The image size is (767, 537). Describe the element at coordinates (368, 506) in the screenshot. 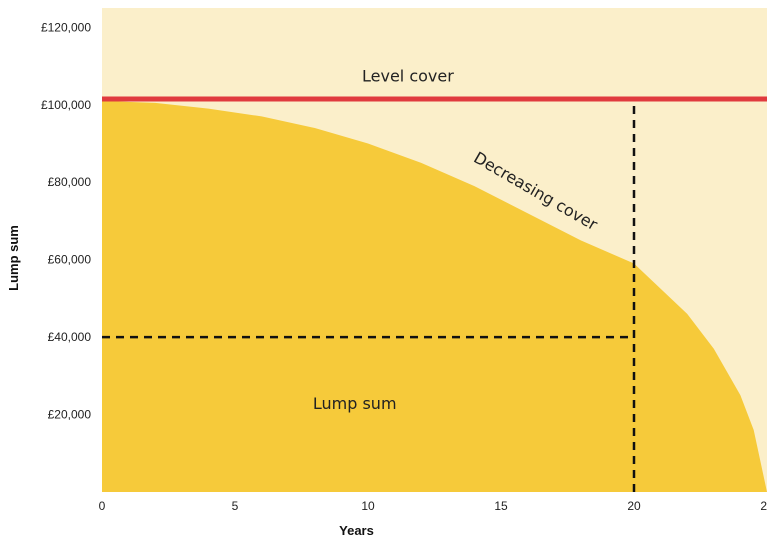

I see `x-tick-label: 10` at that location.